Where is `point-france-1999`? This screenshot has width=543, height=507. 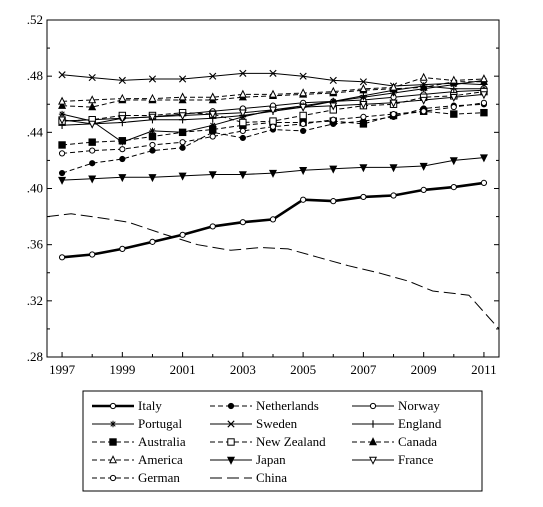
point-france-1999 is located at coordinates (122, 119).